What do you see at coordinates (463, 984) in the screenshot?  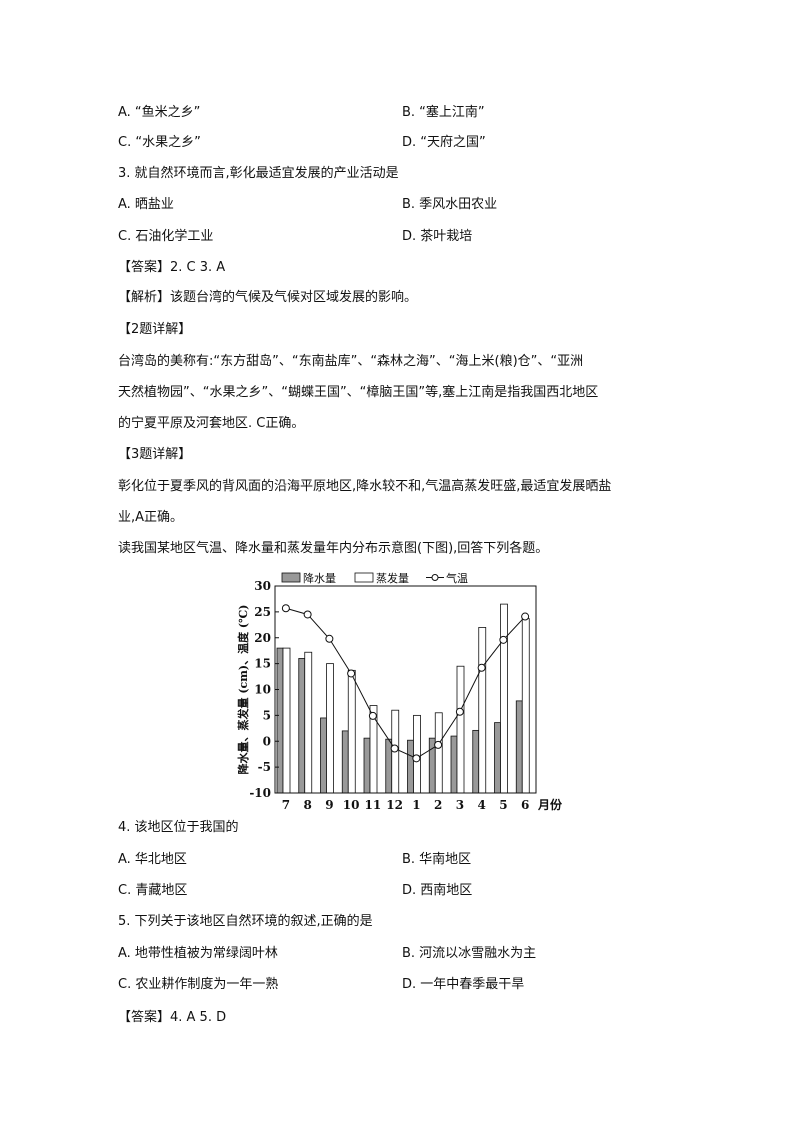 I see `q5-option-d: D. 一年中春季最干旱` at bounding box center [463, 984].